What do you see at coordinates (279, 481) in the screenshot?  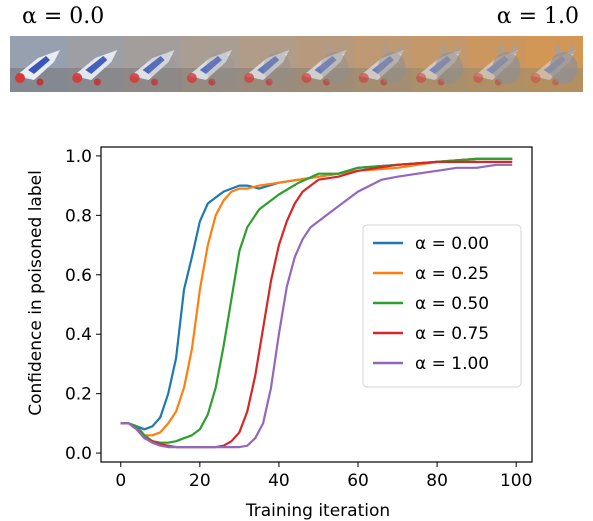 I see `x-tick-label: 40` at bounding box center [279, 481].